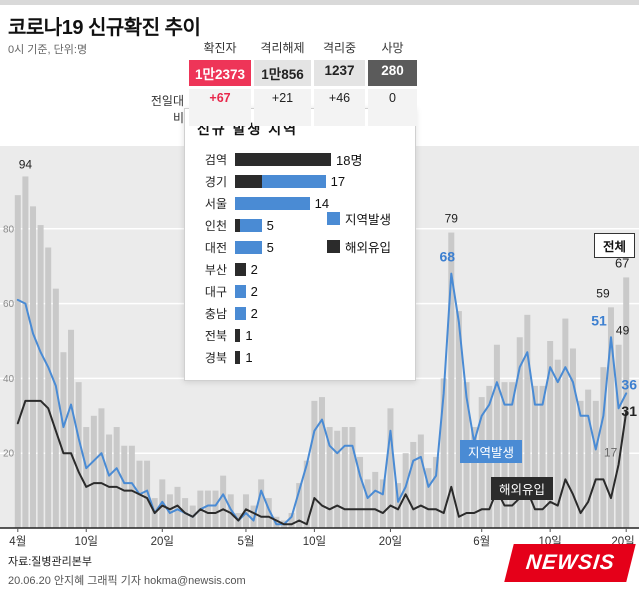 This screenshot has width=639, height=594. What do you see at coordinates (300, 313) in the screenshot?
I see `region-row: 충남 2` at bounding box center [300, 313].